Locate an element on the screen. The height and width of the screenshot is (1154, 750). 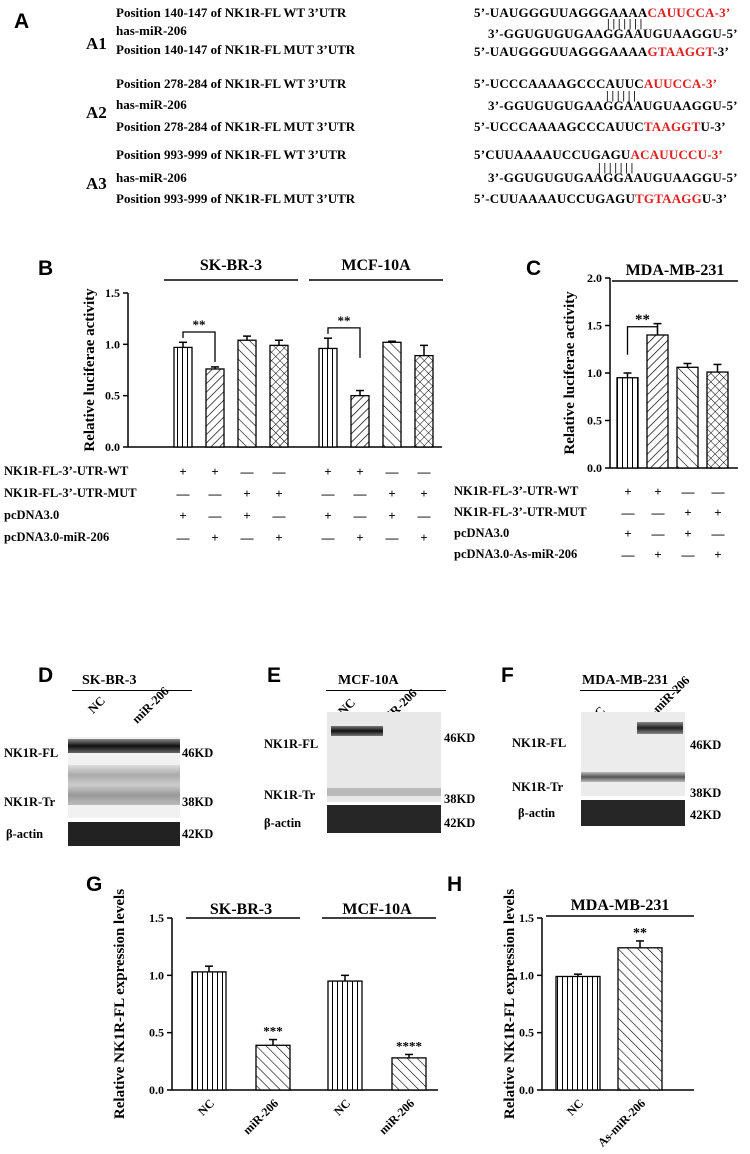
mir-label-a1: has-miR-206 is located at coordinates (151, 30).